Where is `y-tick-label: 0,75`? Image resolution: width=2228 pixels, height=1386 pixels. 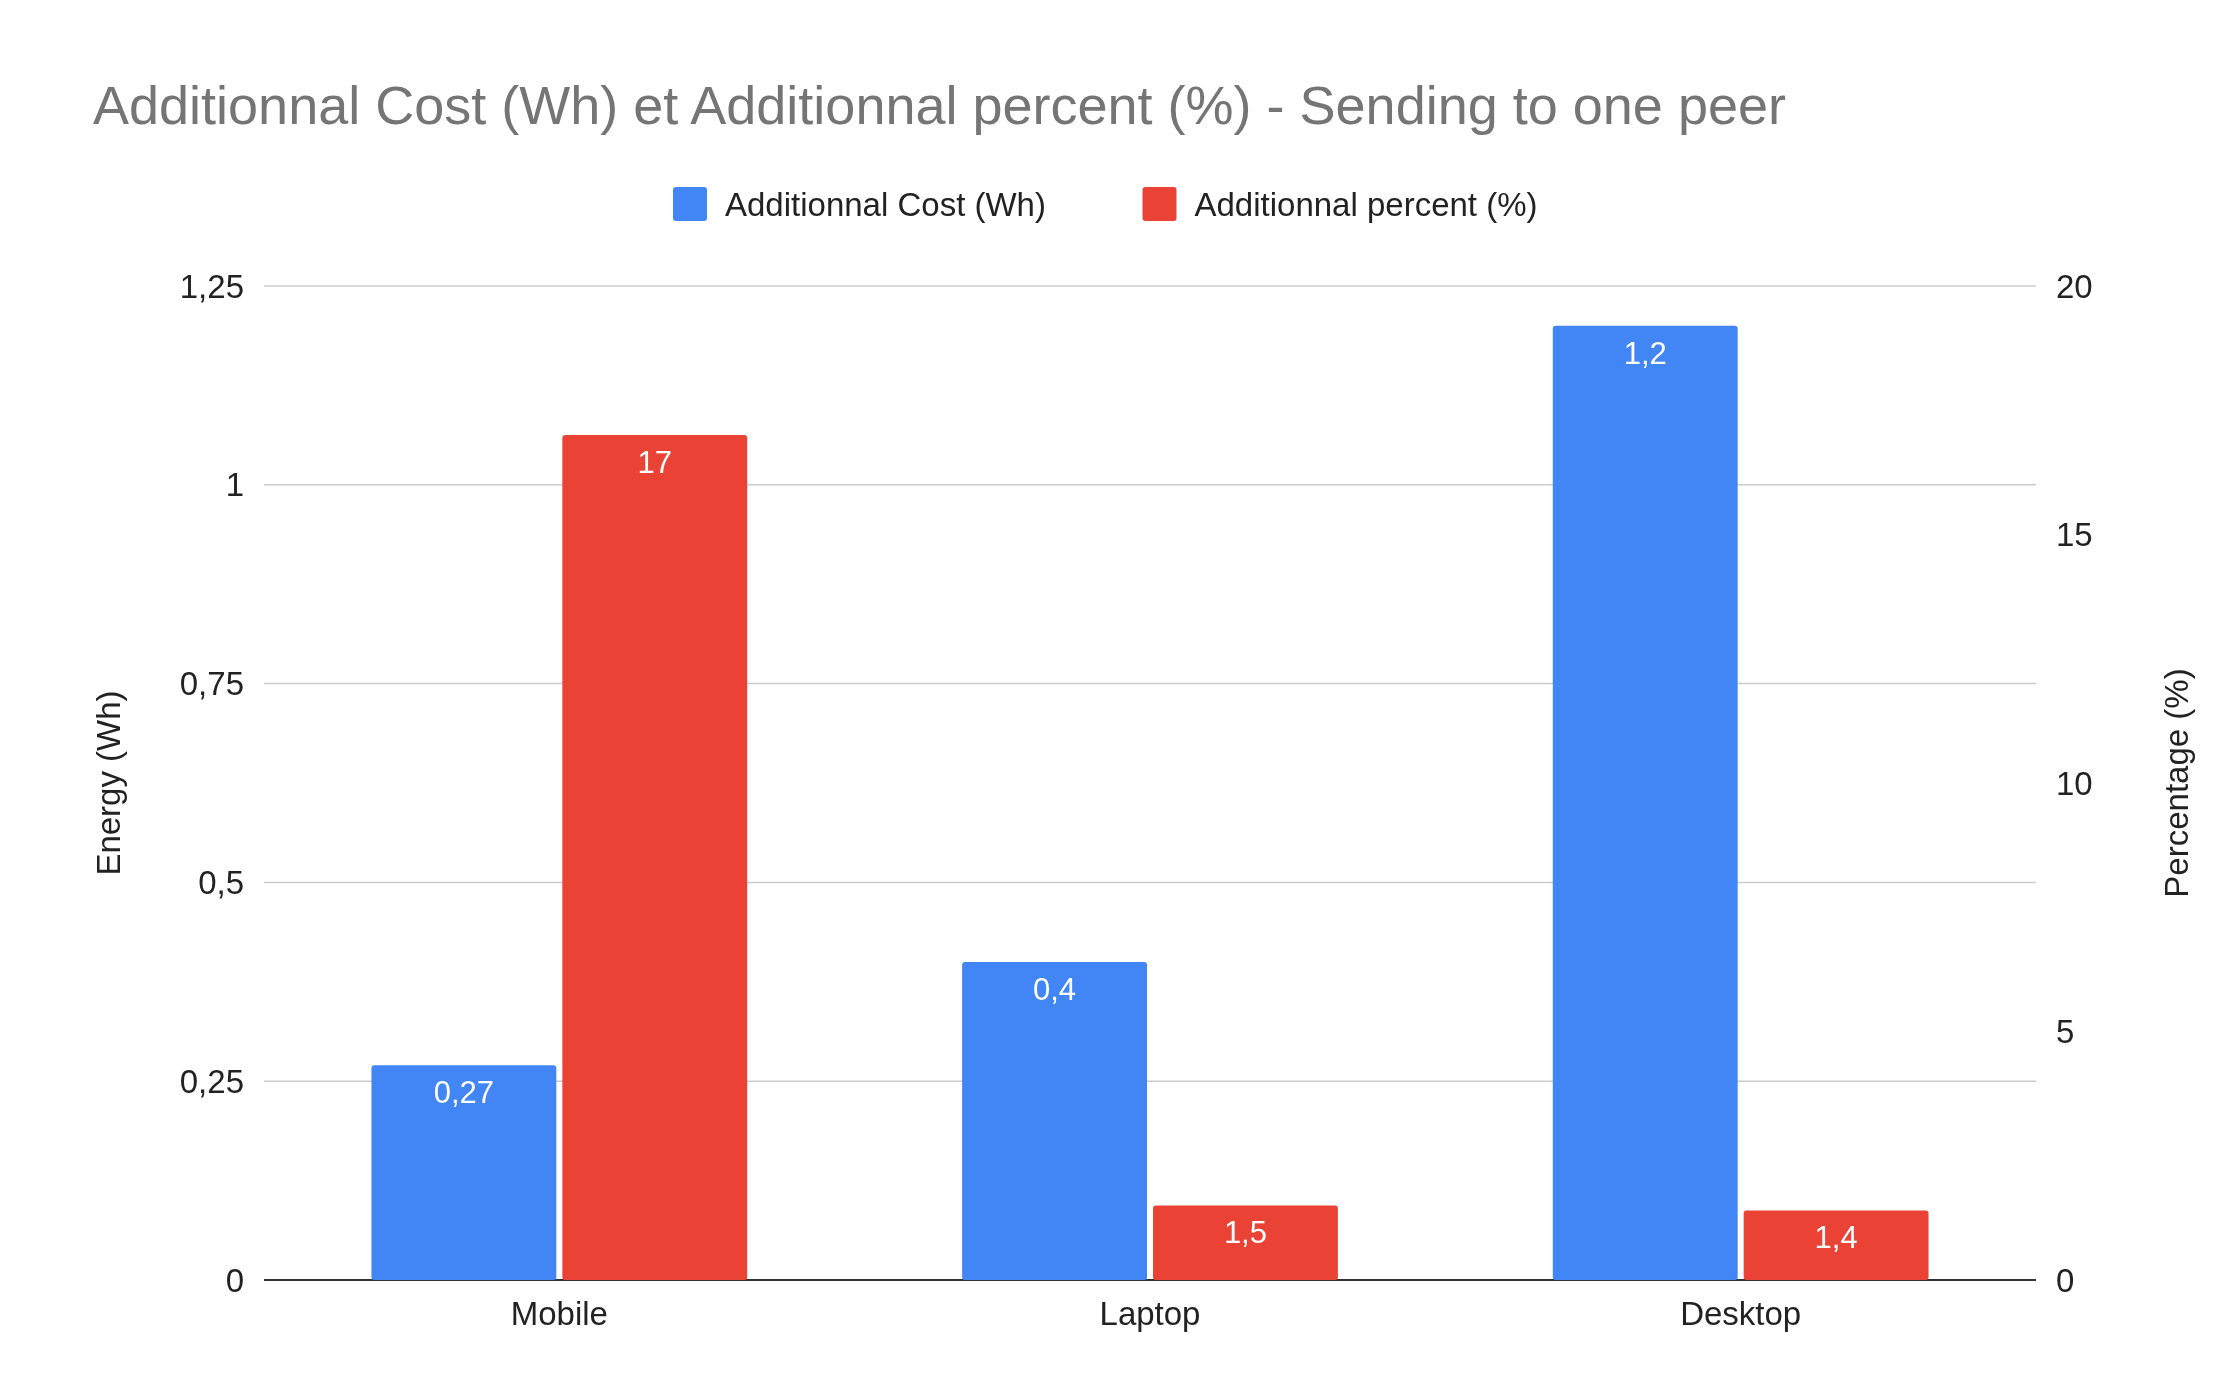 y-tick-label: 0,75 is located at coordinates (211, 684).